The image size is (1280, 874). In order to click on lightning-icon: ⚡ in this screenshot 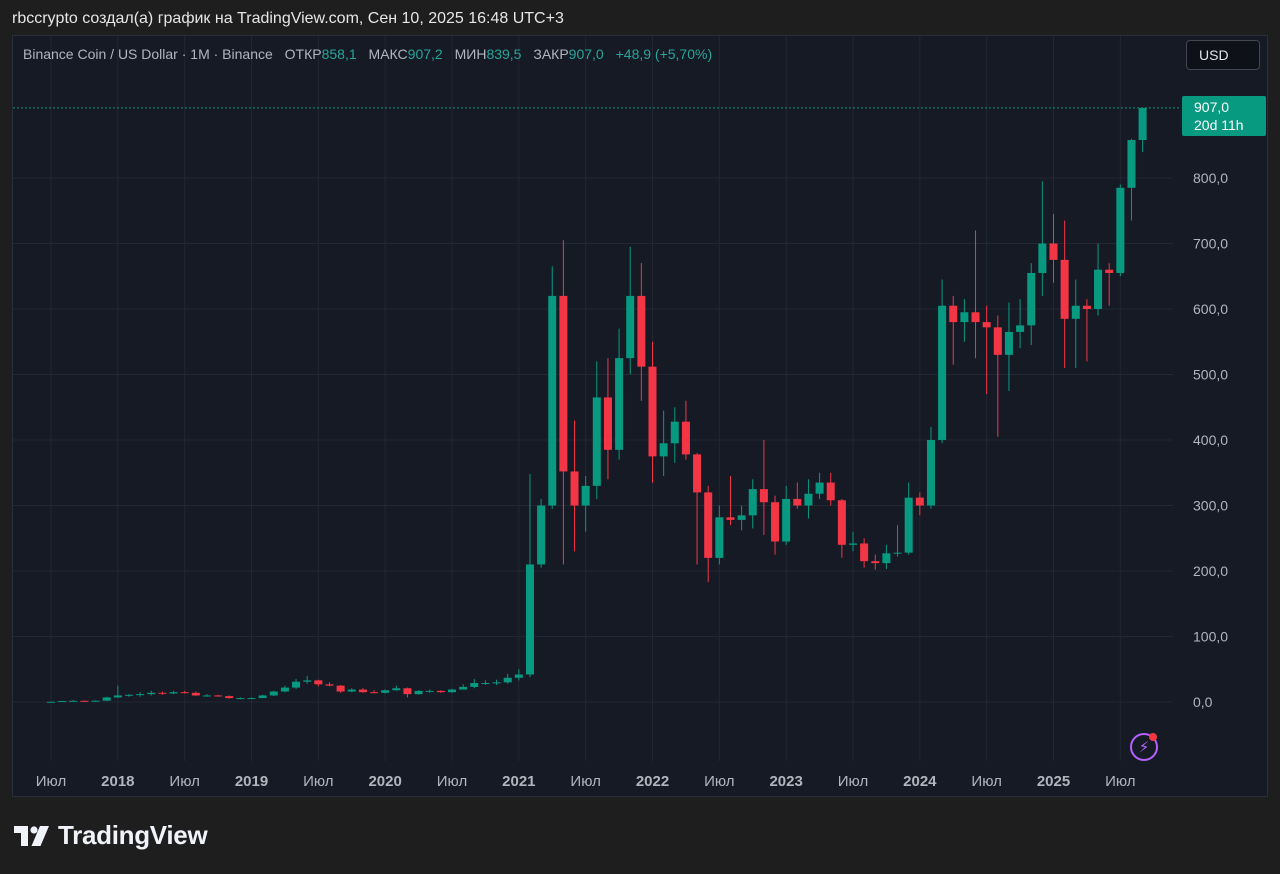, I will do `click(1144, 747)`.